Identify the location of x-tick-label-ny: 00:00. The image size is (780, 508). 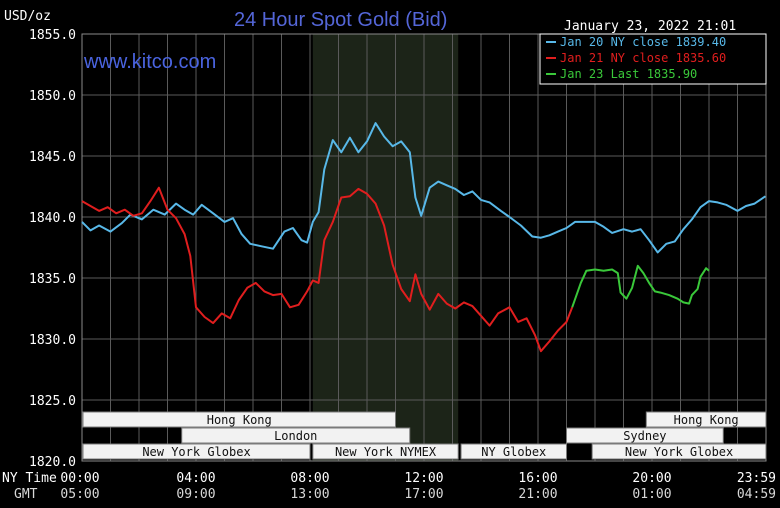
(79, 478).